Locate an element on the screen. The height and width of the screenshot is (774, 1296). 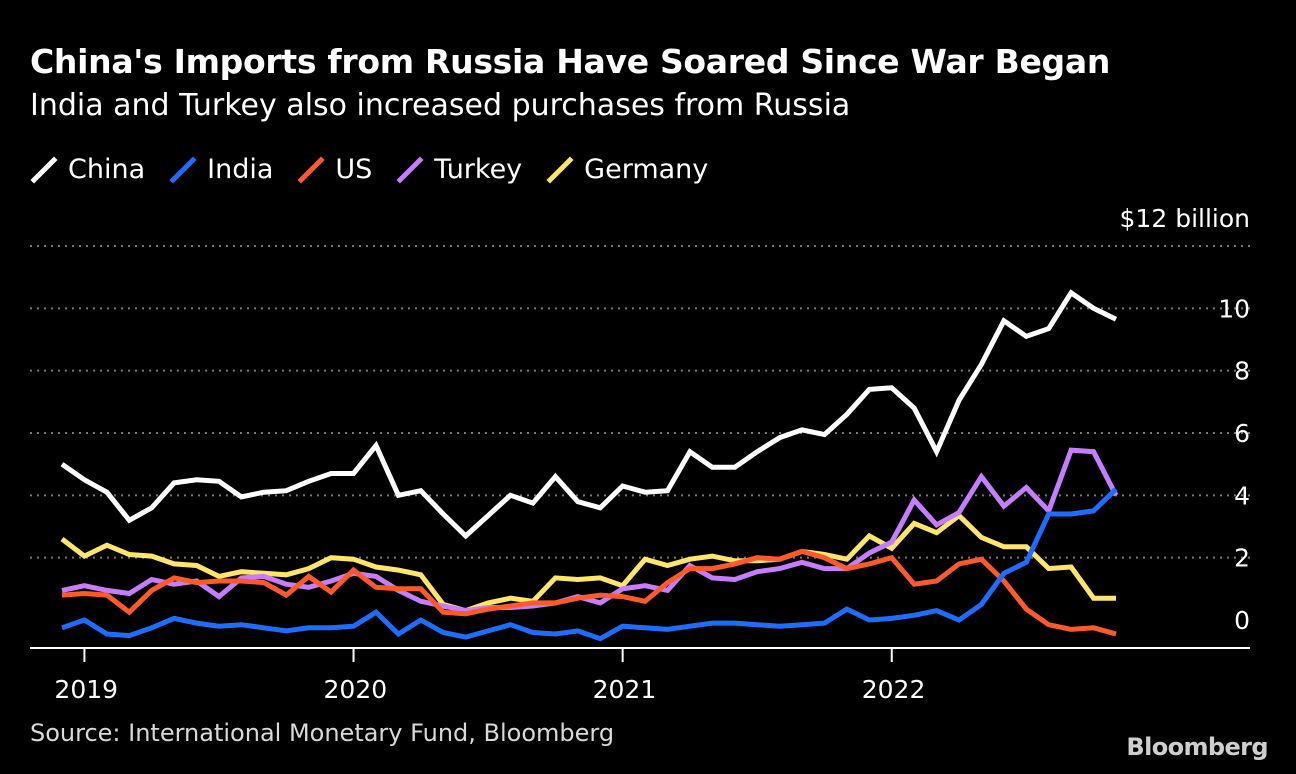
legend-item-china: China is located at coordinates (87, 169).